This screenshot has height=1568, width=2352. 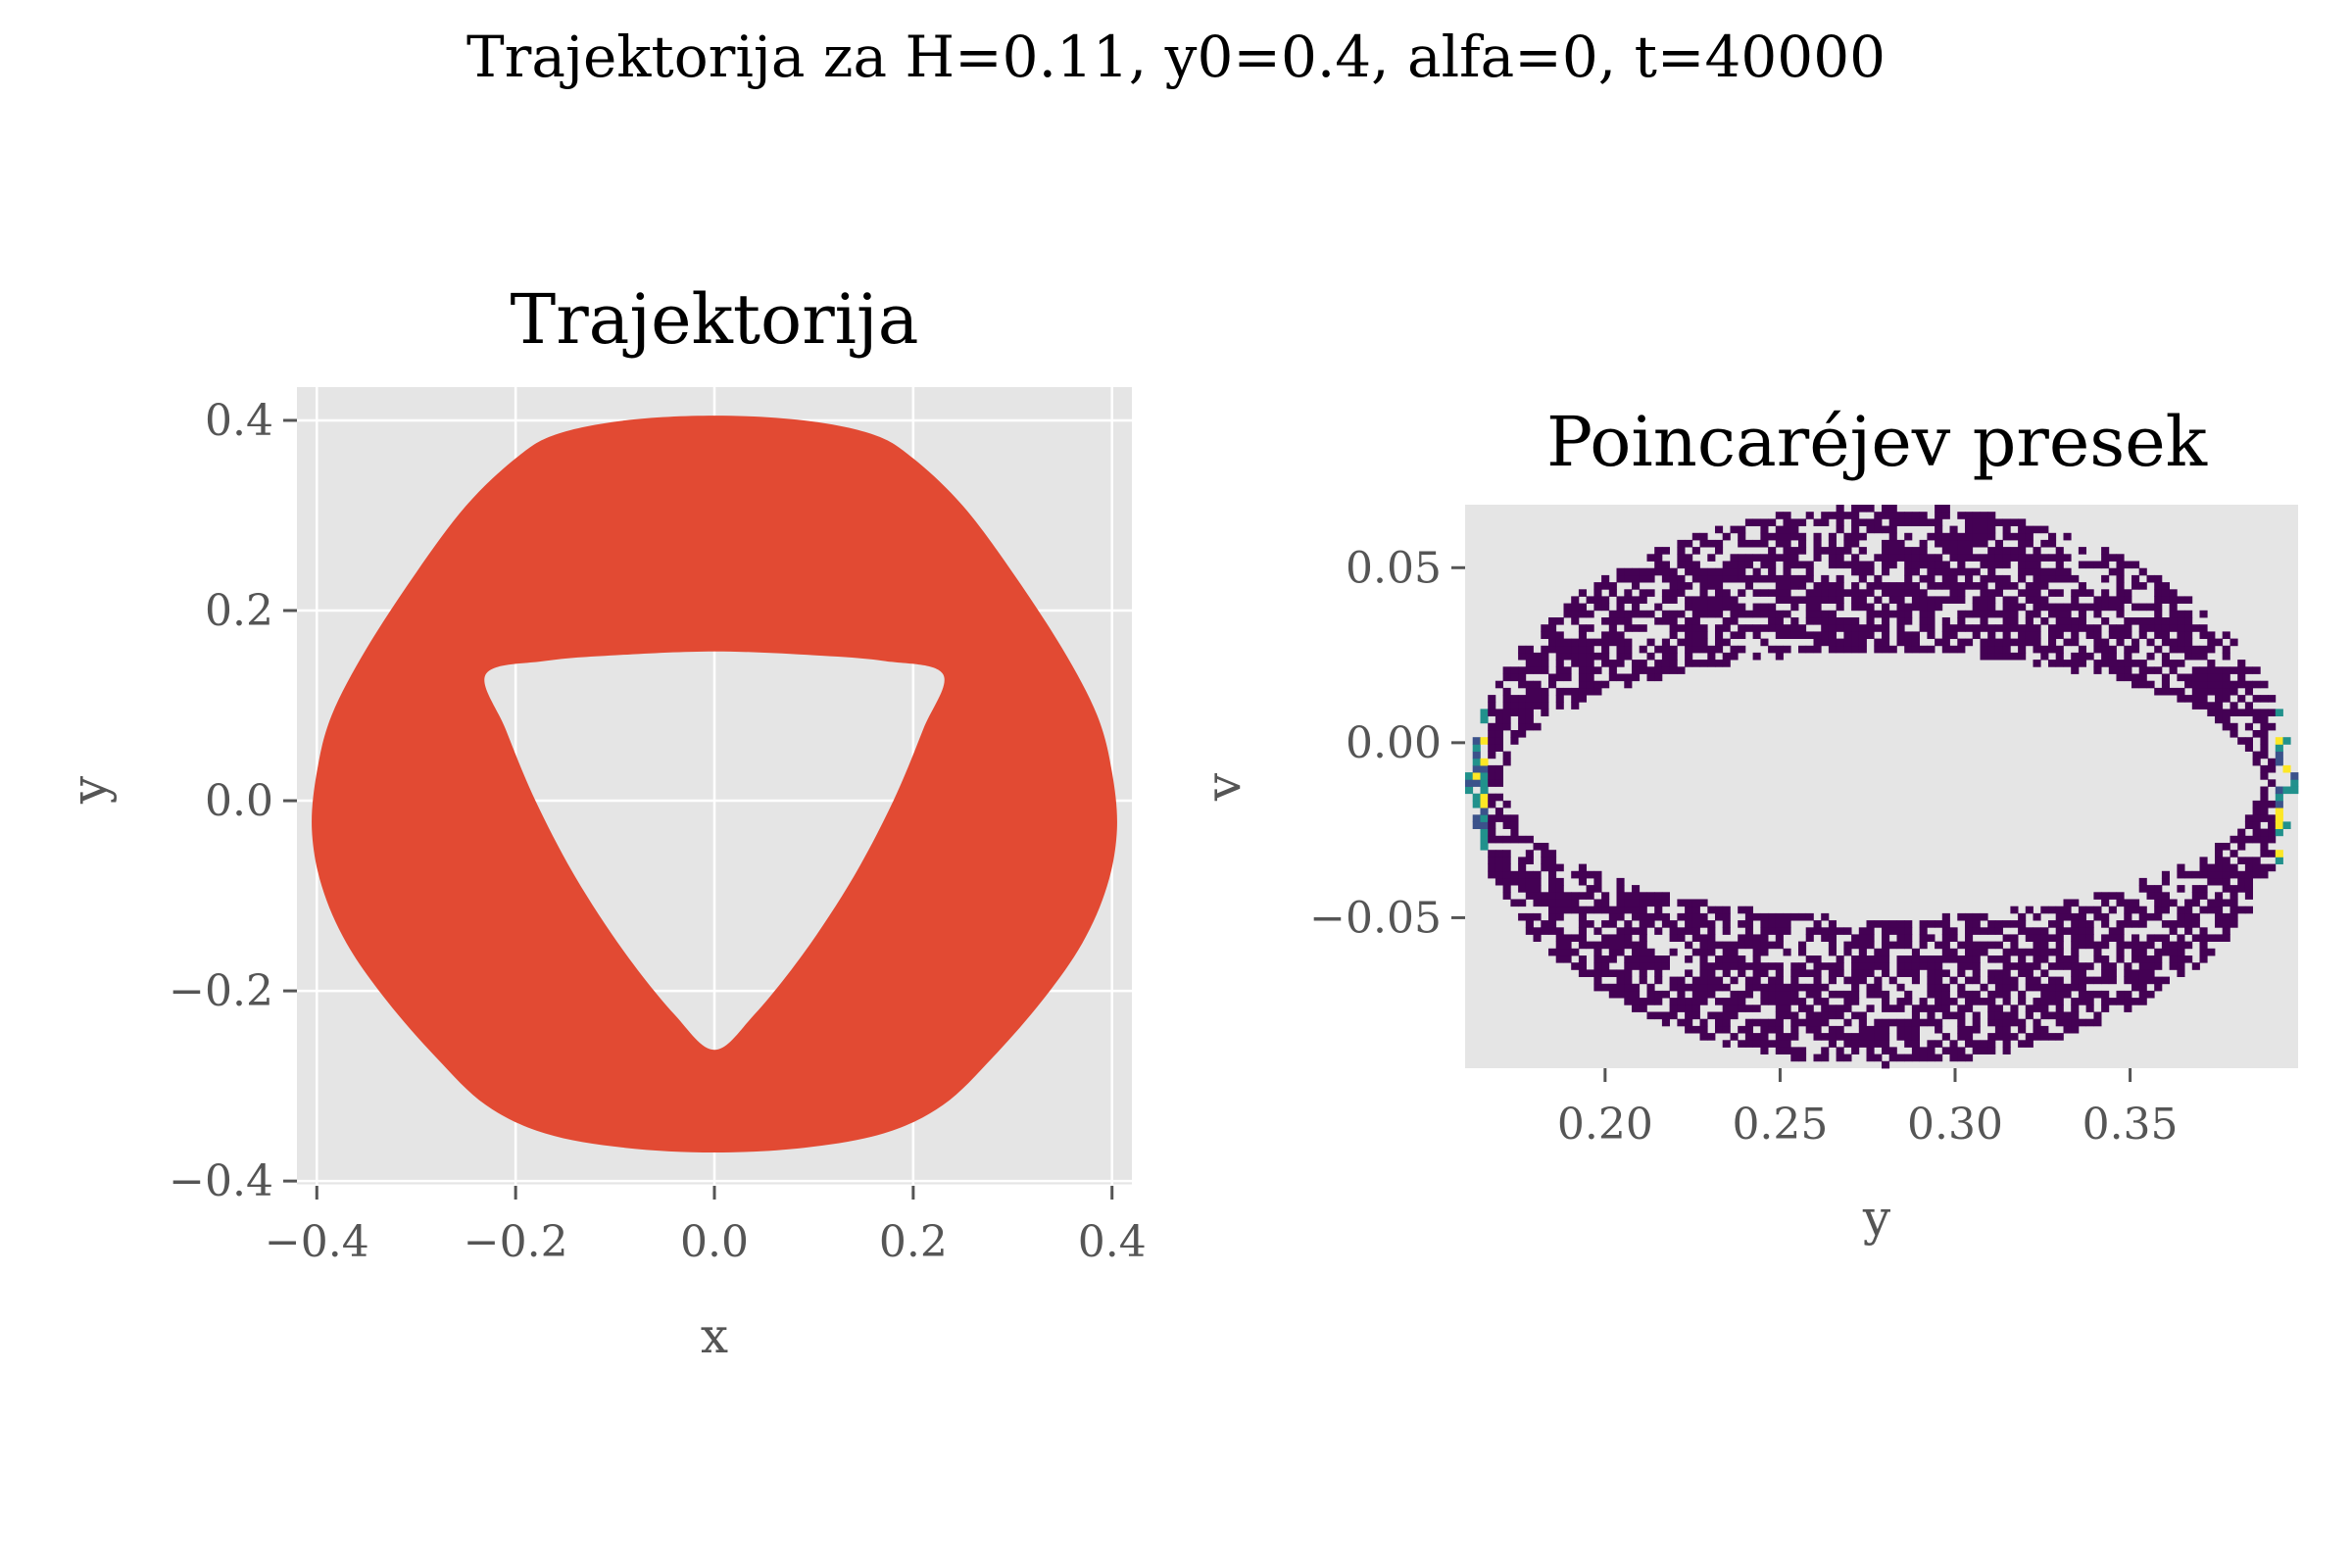 I want to click on poincare-cell-1980, so click(x=2082, y=656).